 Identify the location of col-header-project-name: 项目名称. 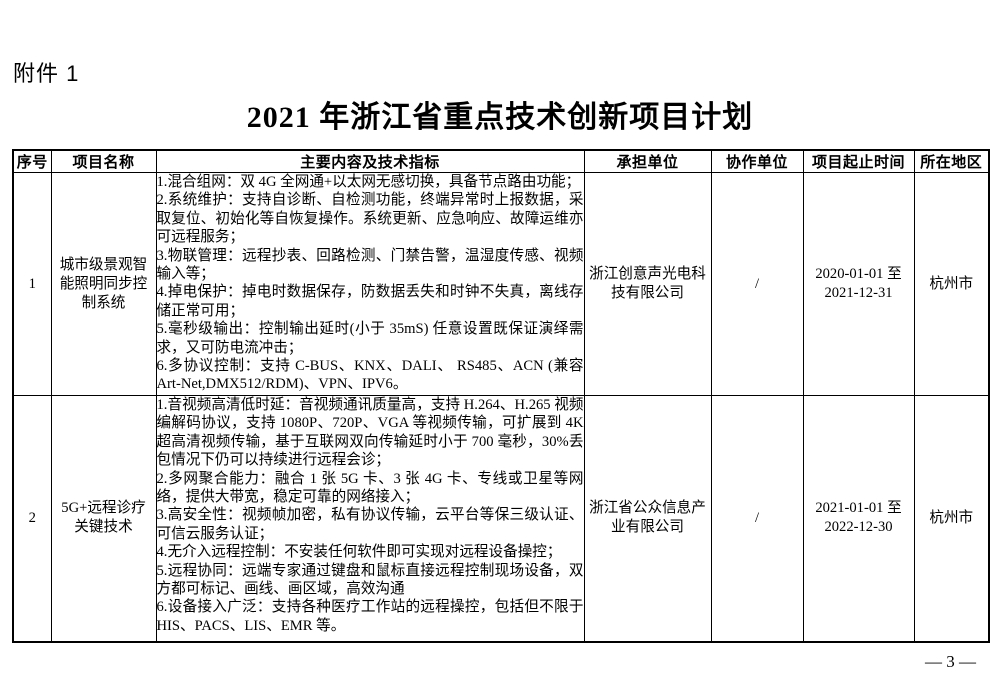
(103, 161).